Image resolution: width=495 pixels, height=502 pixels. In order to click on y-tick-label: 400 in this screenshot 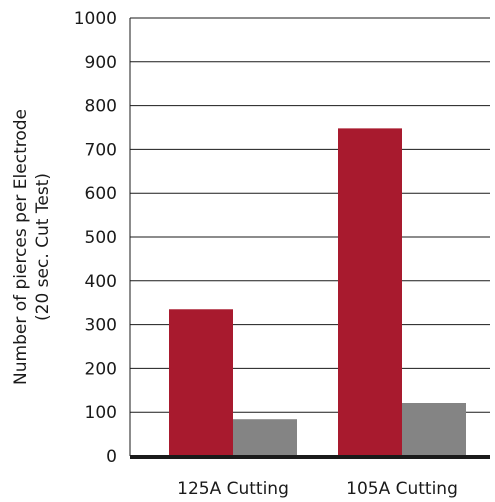, I will do `click(101, 282)`.